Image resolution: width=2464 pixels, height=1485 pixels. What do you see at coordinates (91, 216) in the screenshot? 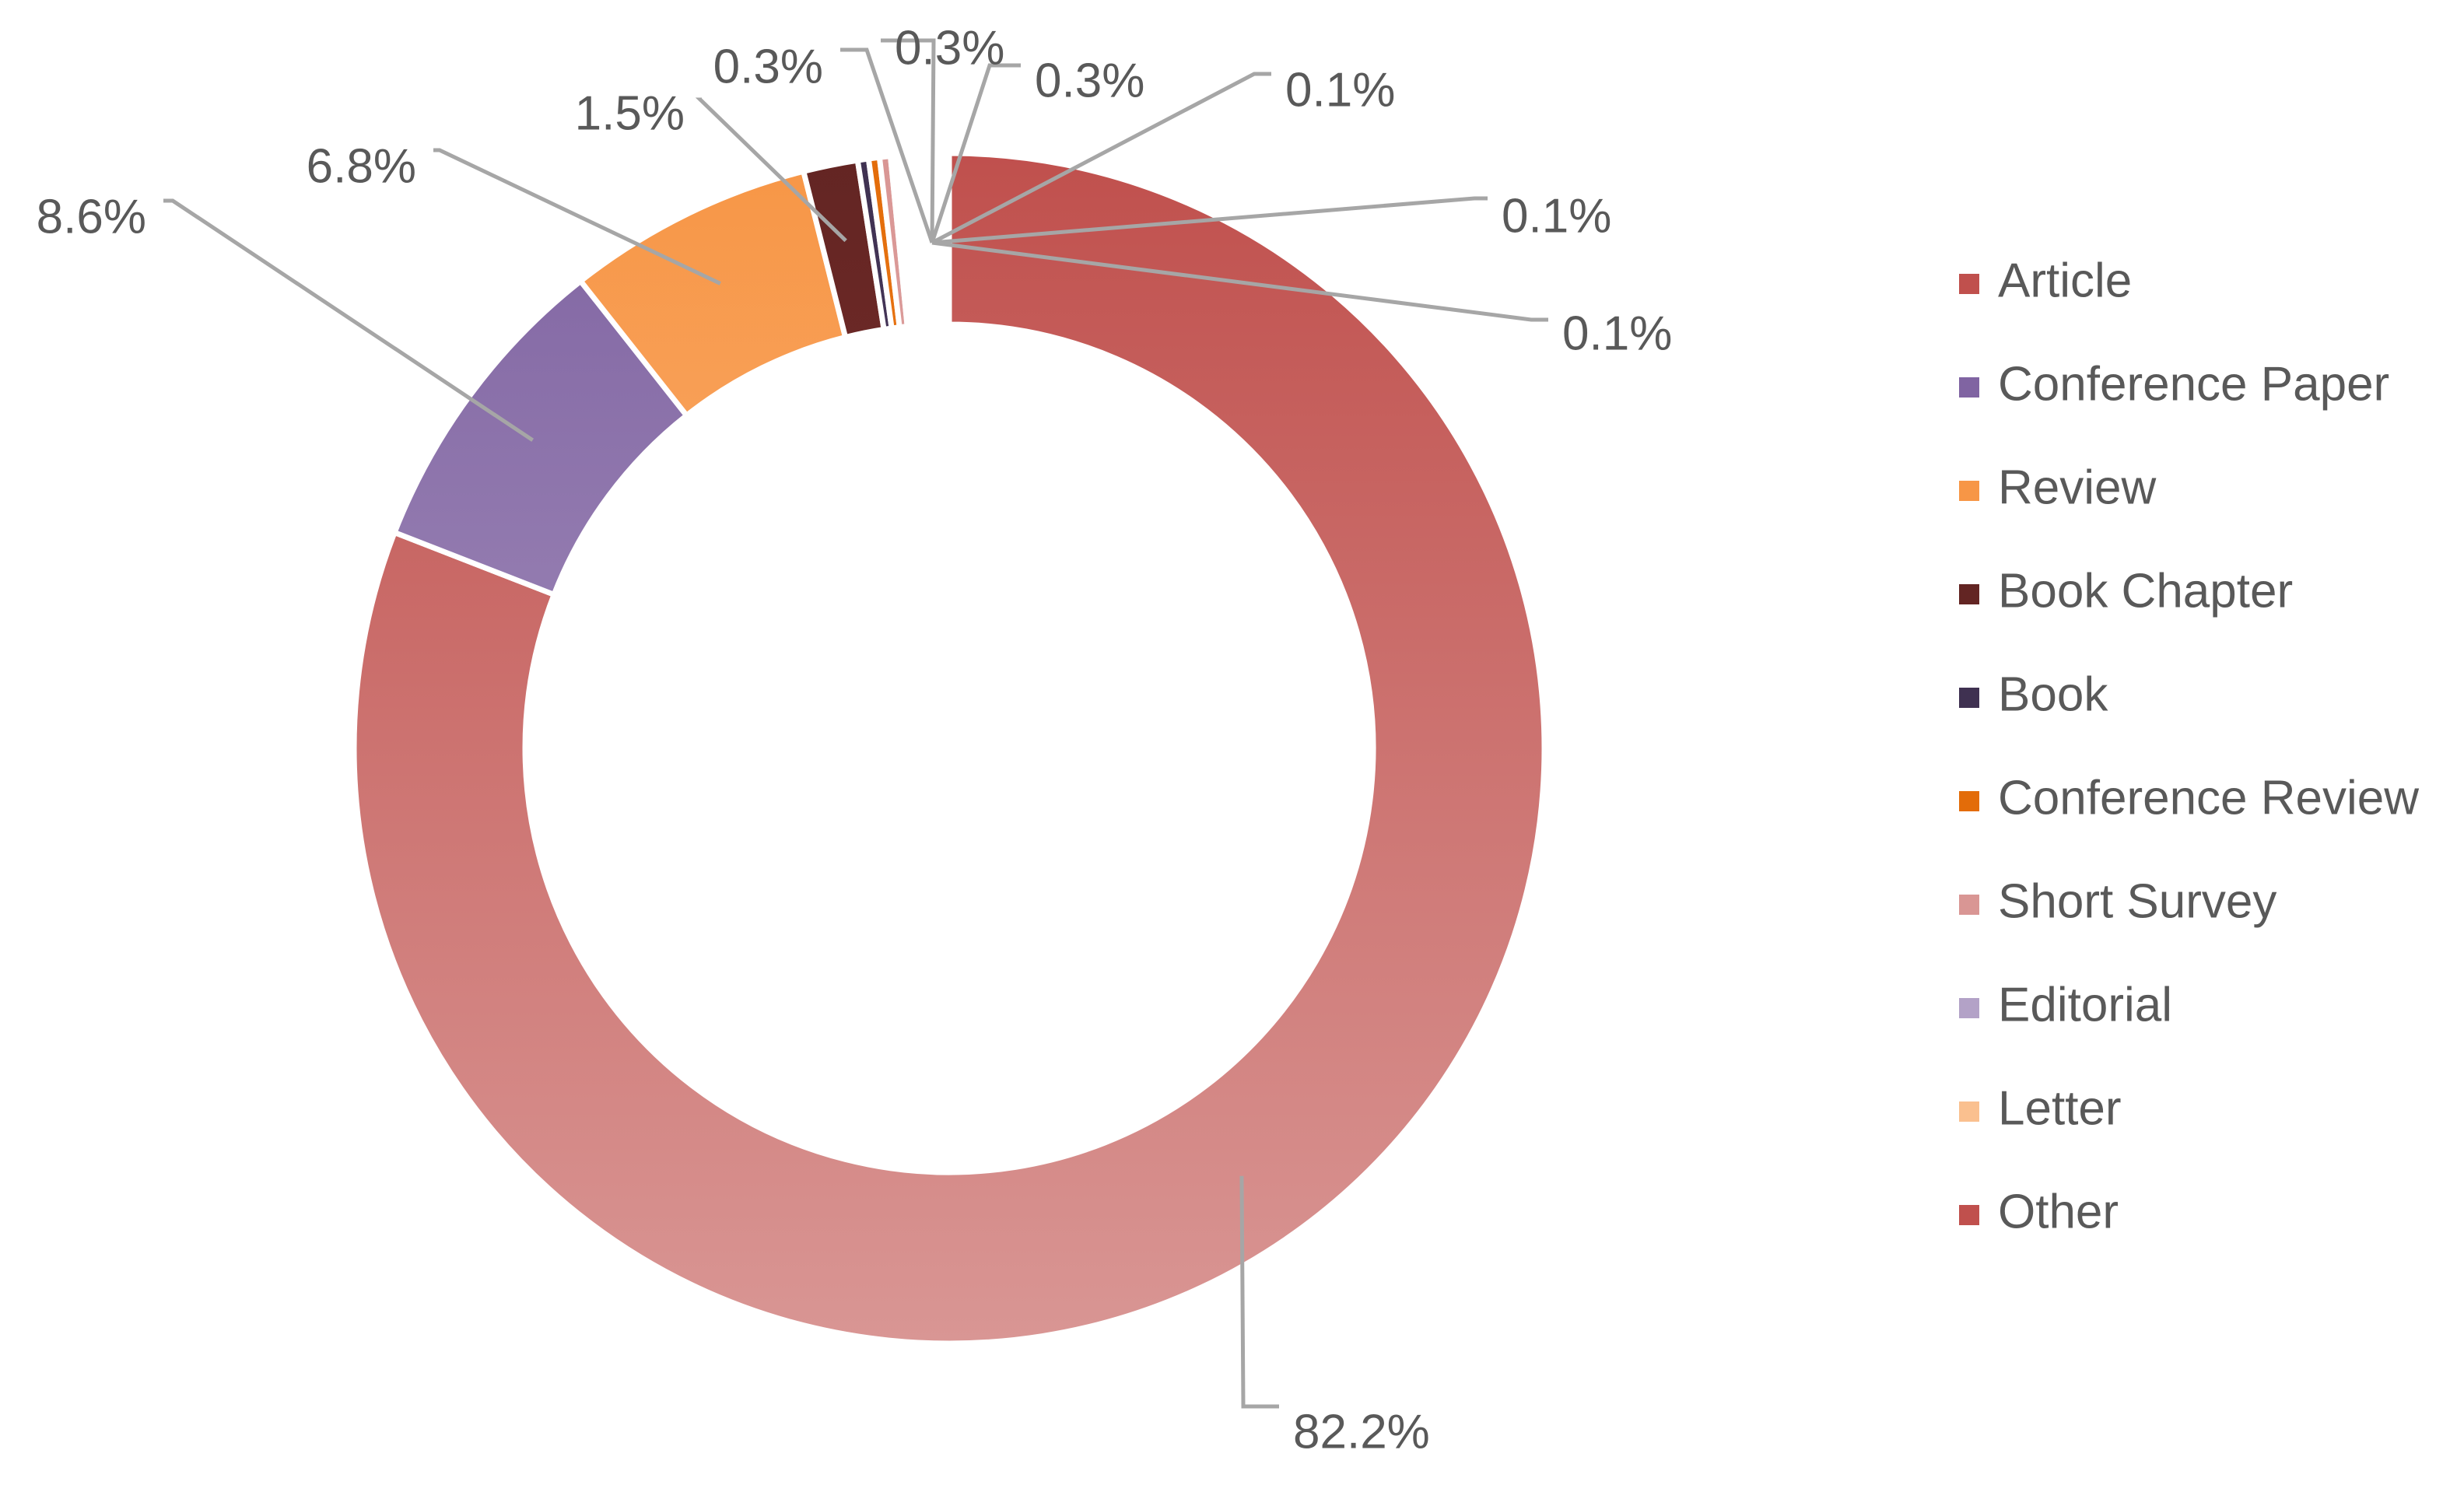
I see `data-label-conference-paper: 8.6%` at bounding box center [91, 216].